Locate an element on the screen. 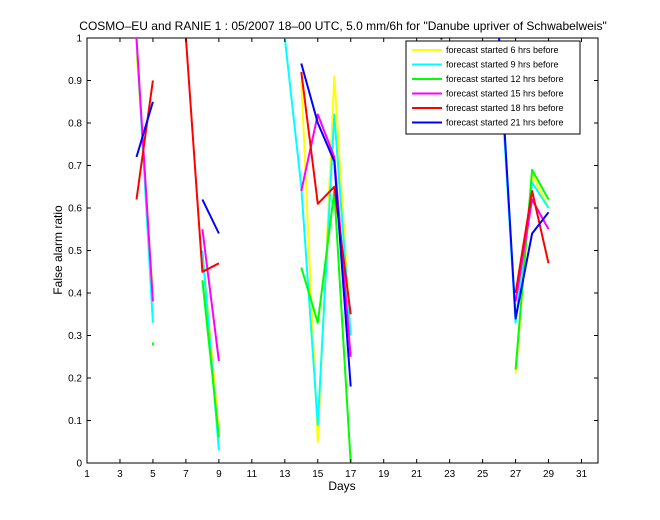 The height and width of the screenshot is (520, 660). y-tick-label: 0.2 is located at coordinates (75, 379).